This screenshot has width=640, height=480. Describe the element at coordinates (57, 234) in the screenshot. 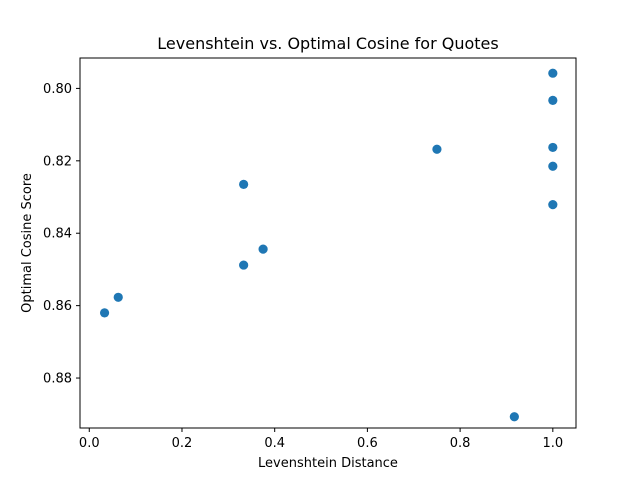

I see `y-tick-label: 0.84` at that location.